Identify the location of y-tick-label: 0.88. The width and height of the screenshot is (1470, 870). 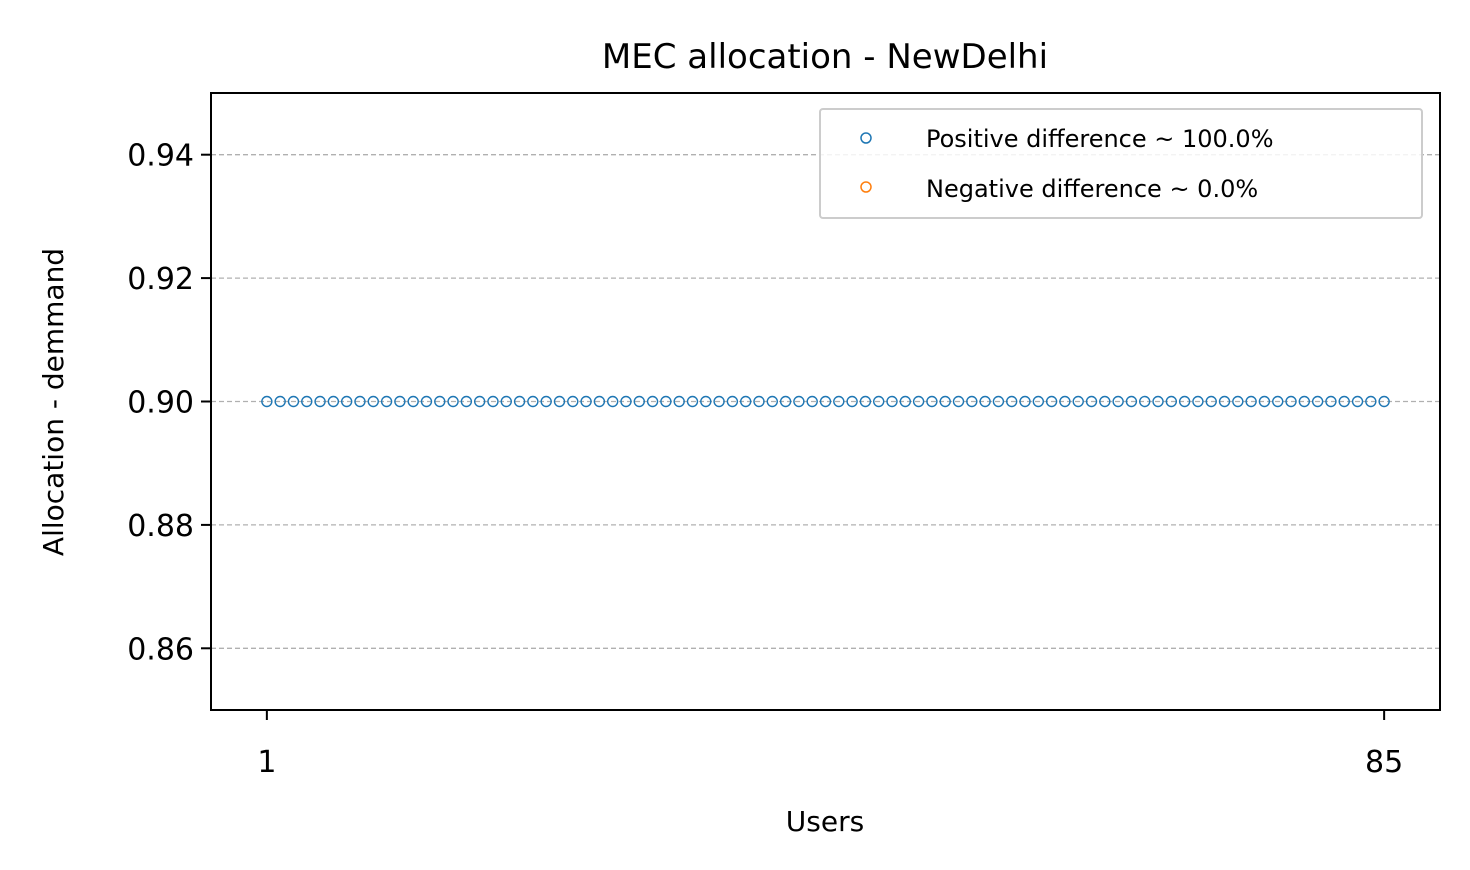
(160, 526).